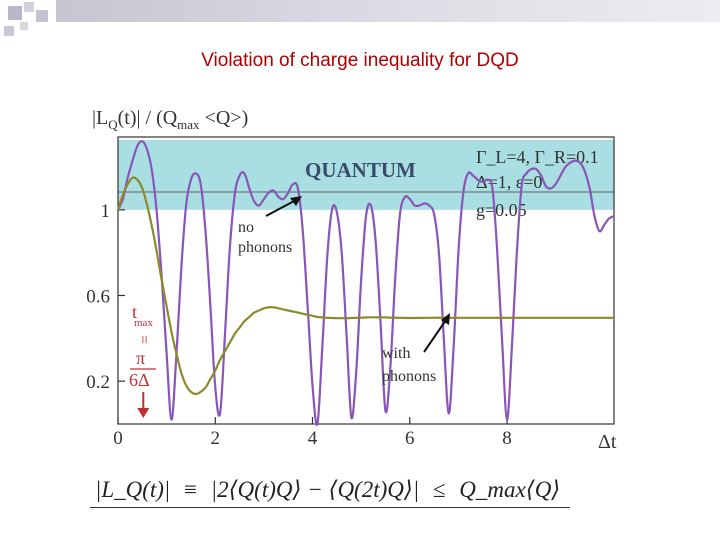 Image resolution: width=720 pixels, height=540 pixels. What do you see at coordinates (435, 336) in the screenshot?
I see `annotation-with-phonons-arrow` at bounding box center [435, 336].